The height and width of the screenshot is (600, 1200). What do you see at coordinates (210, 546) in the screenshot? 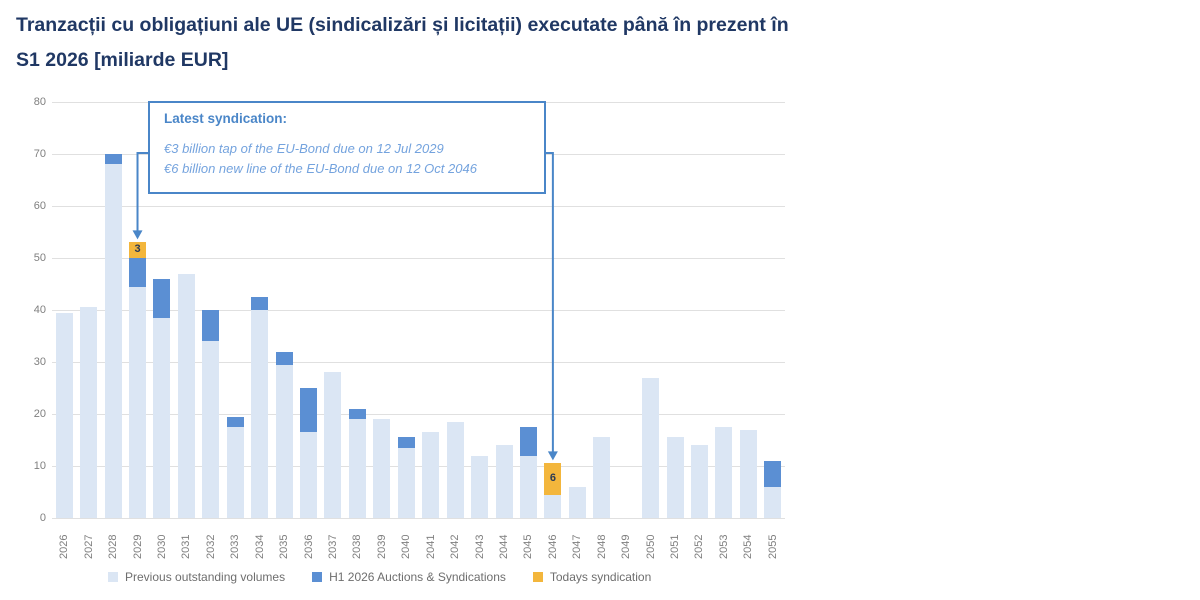
I see `x-axis-label: 2032` at bounding box center [210, 546].